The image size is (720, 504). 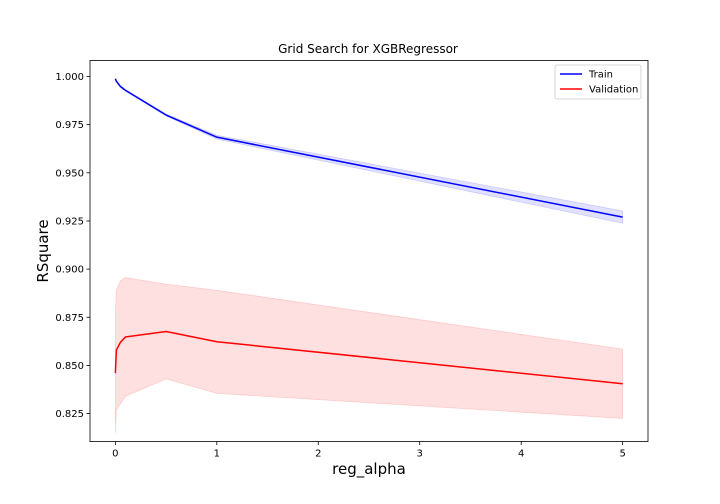 I want to click on y-axis-ticks: 0.825 0.850 0.875 0.900 0.925 0.950 0.975 1.000, so click(x=72, y=246).